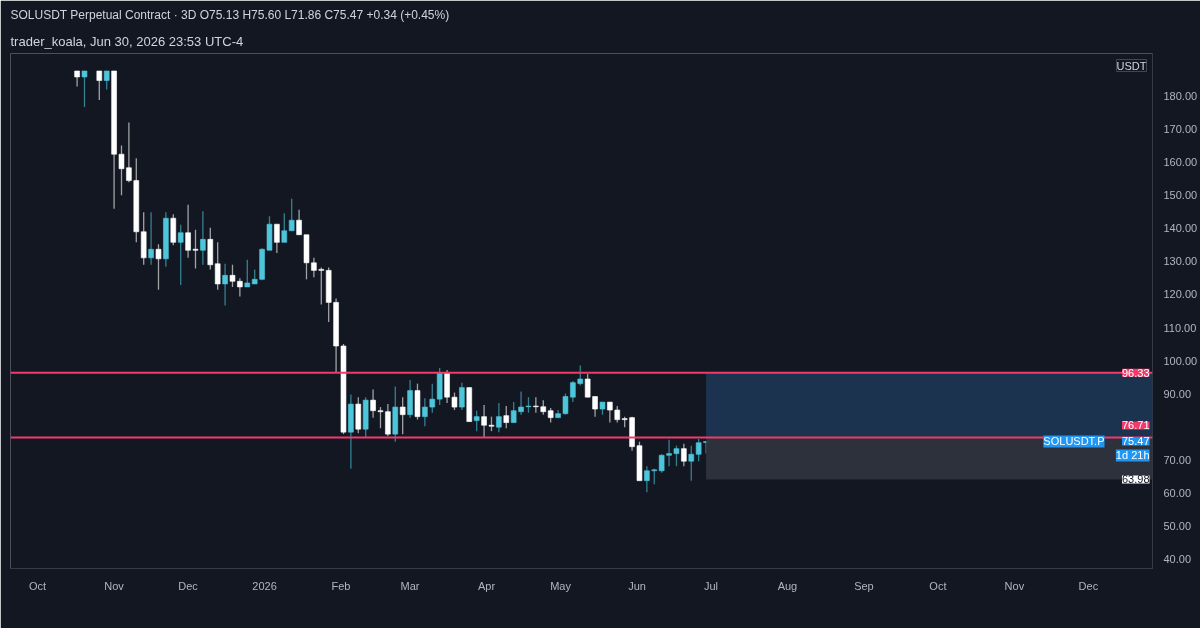 The width and height of the screenshot is (1200, 628). Describe the element at coordinates (1180, 360) in the screenshot. I see `y-tick-label: 100.00` at that location.